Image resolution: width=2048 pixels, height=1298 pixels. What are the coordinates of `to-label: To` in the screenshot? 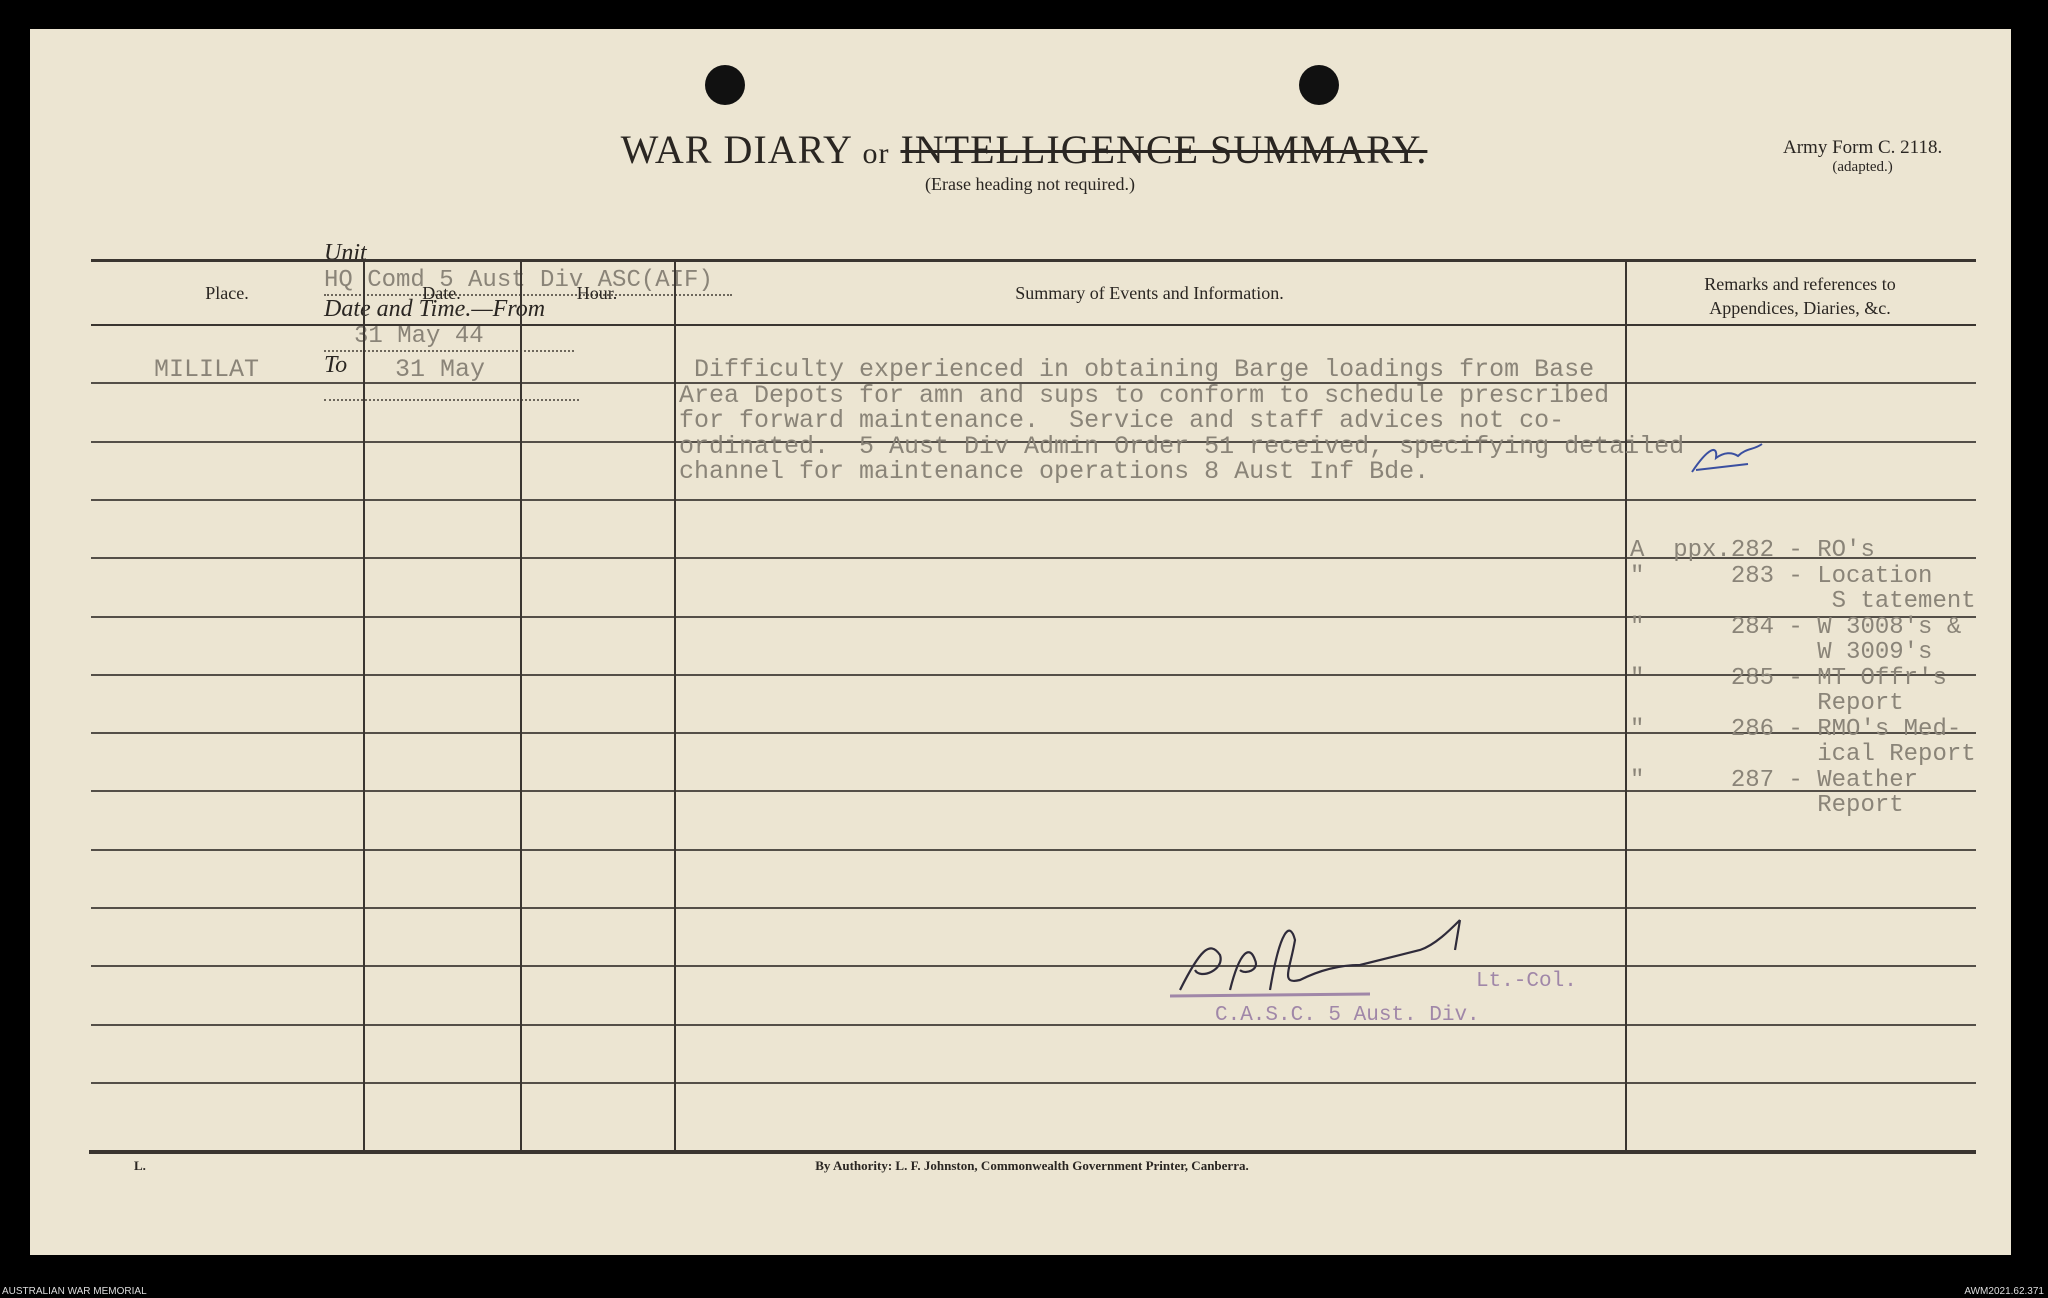 It's located at (336, 365).